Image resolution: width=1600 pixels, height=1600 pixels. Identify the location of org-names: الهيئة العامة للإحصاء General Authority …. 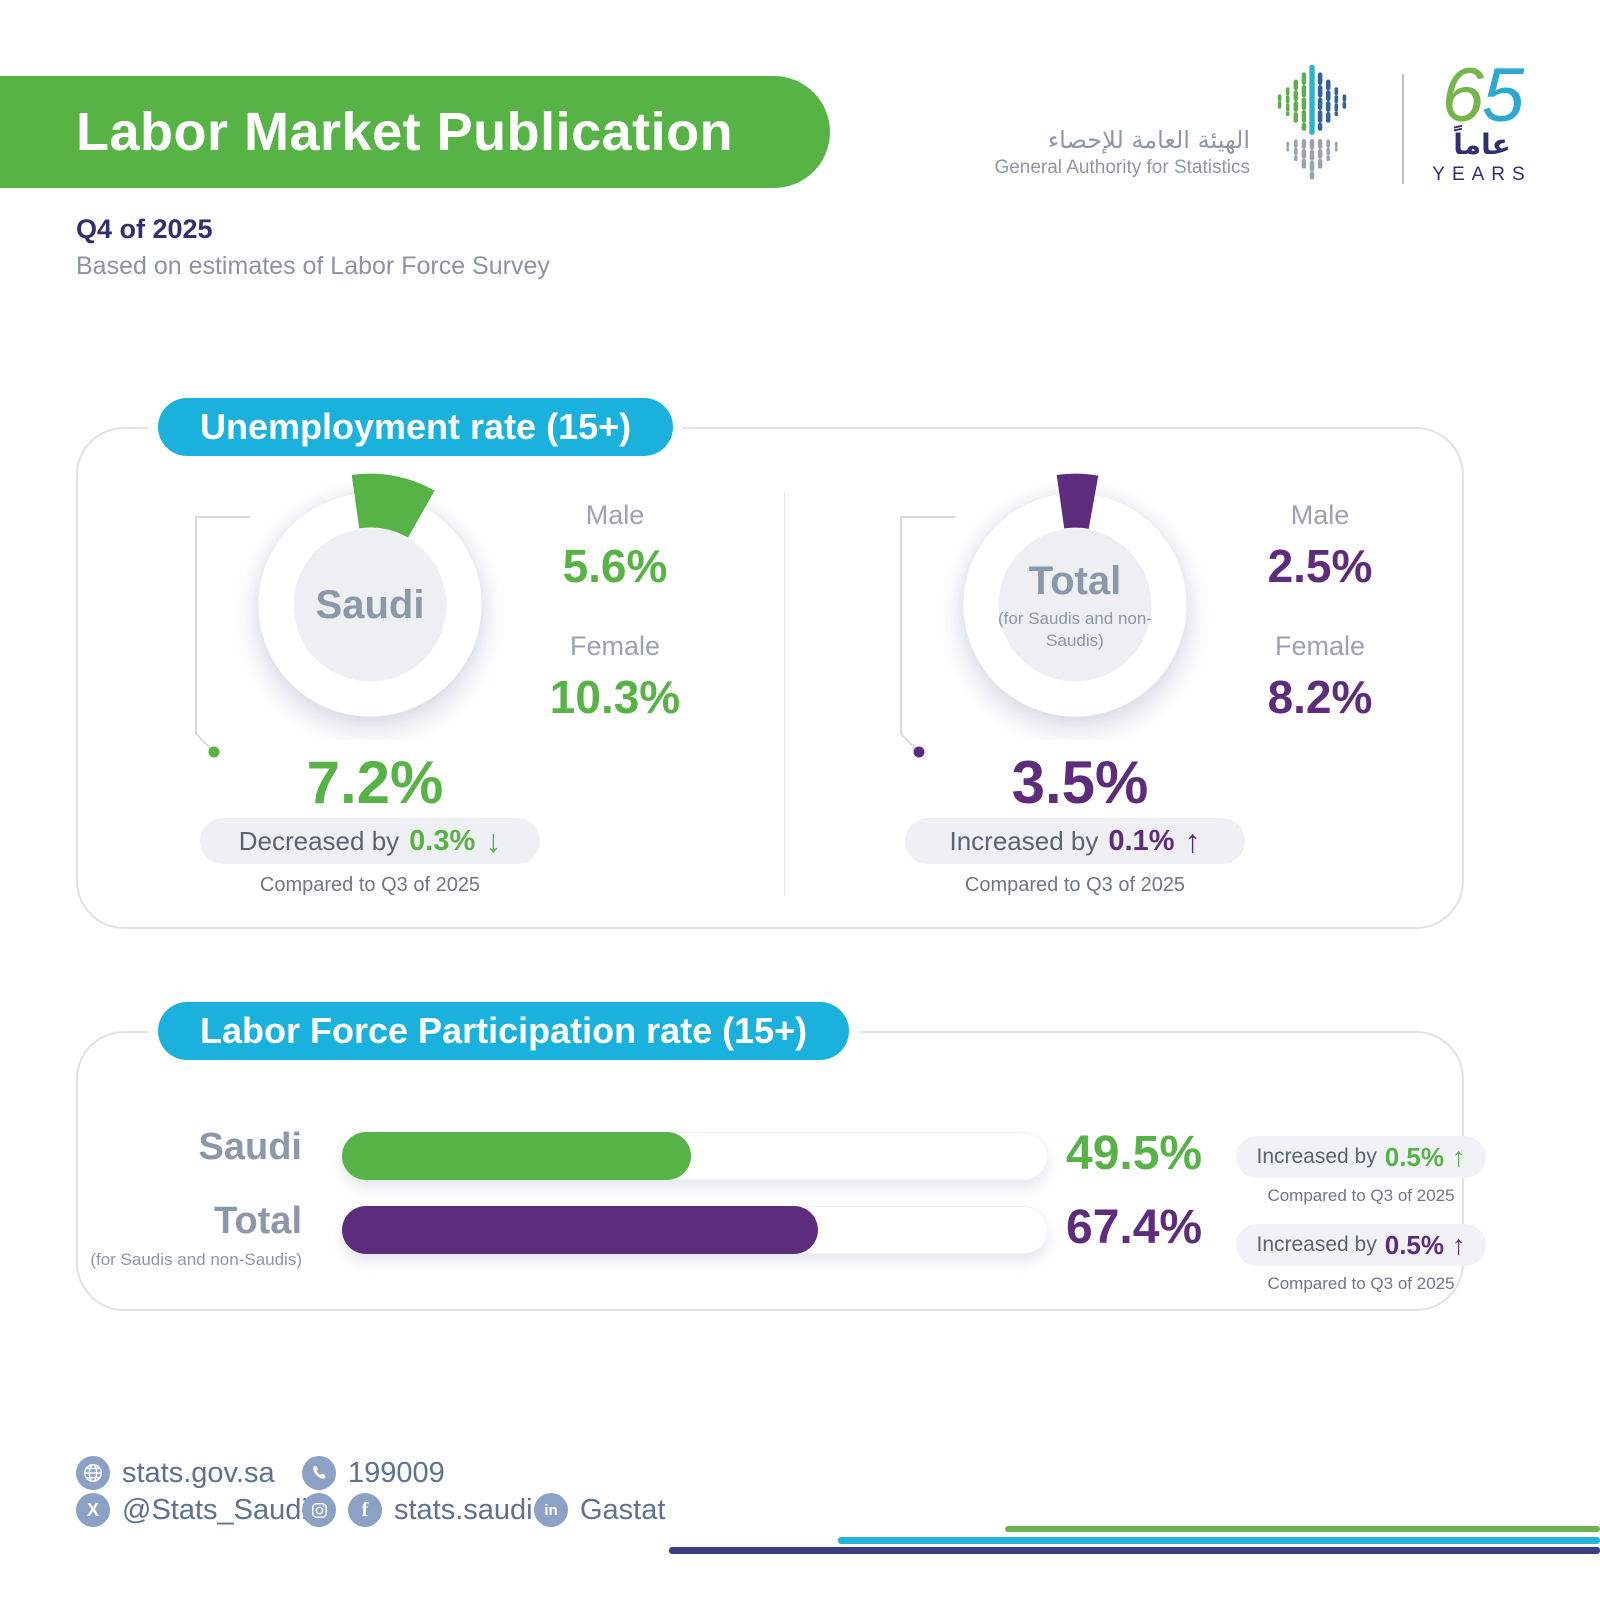
(1105, 152).